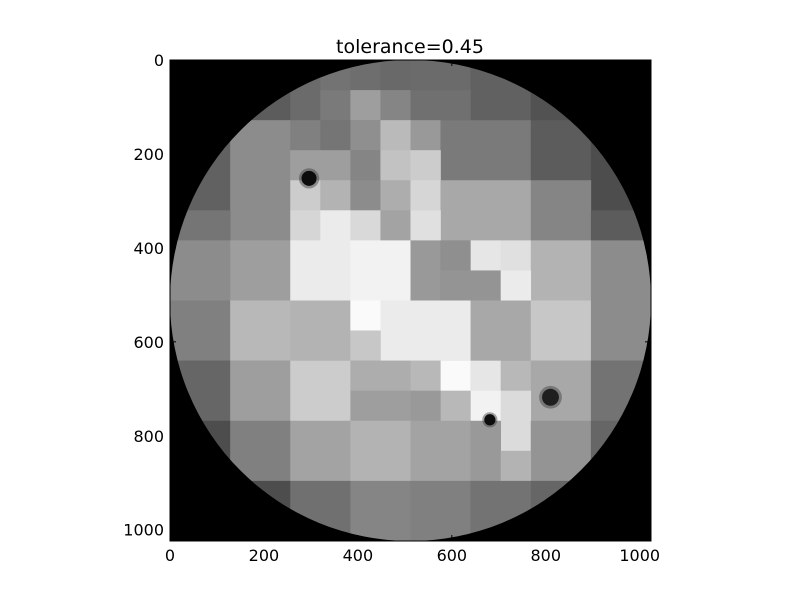 The height and width of the screenshot is (600, 800). I want to click on y-tick-label: 600, so click(148, 342).